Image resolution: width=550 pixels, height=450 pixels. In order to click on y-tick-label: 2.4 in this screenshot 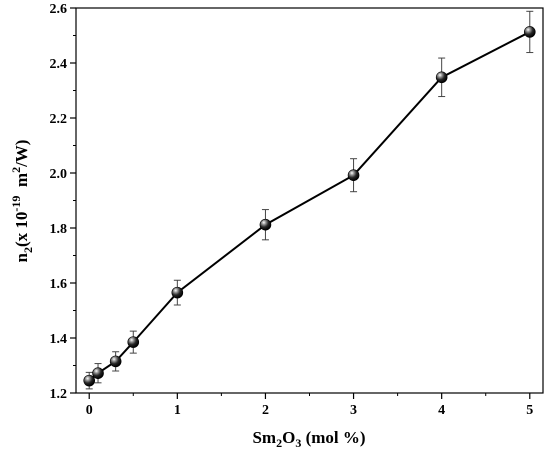, I will do `click(59, 64)`.